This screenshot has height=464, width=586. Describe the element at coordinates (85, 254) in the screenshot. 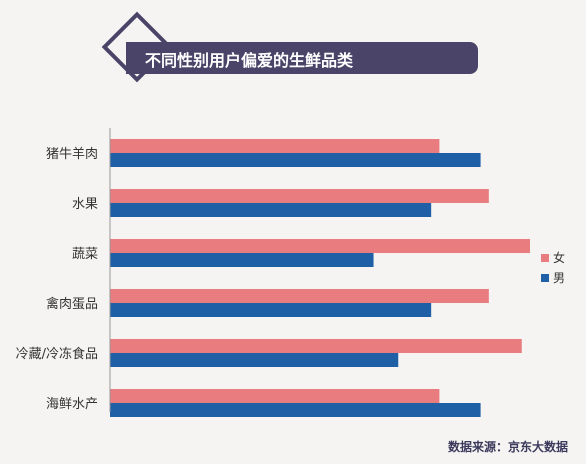

I see `category-label: 蔬菜` at that location.